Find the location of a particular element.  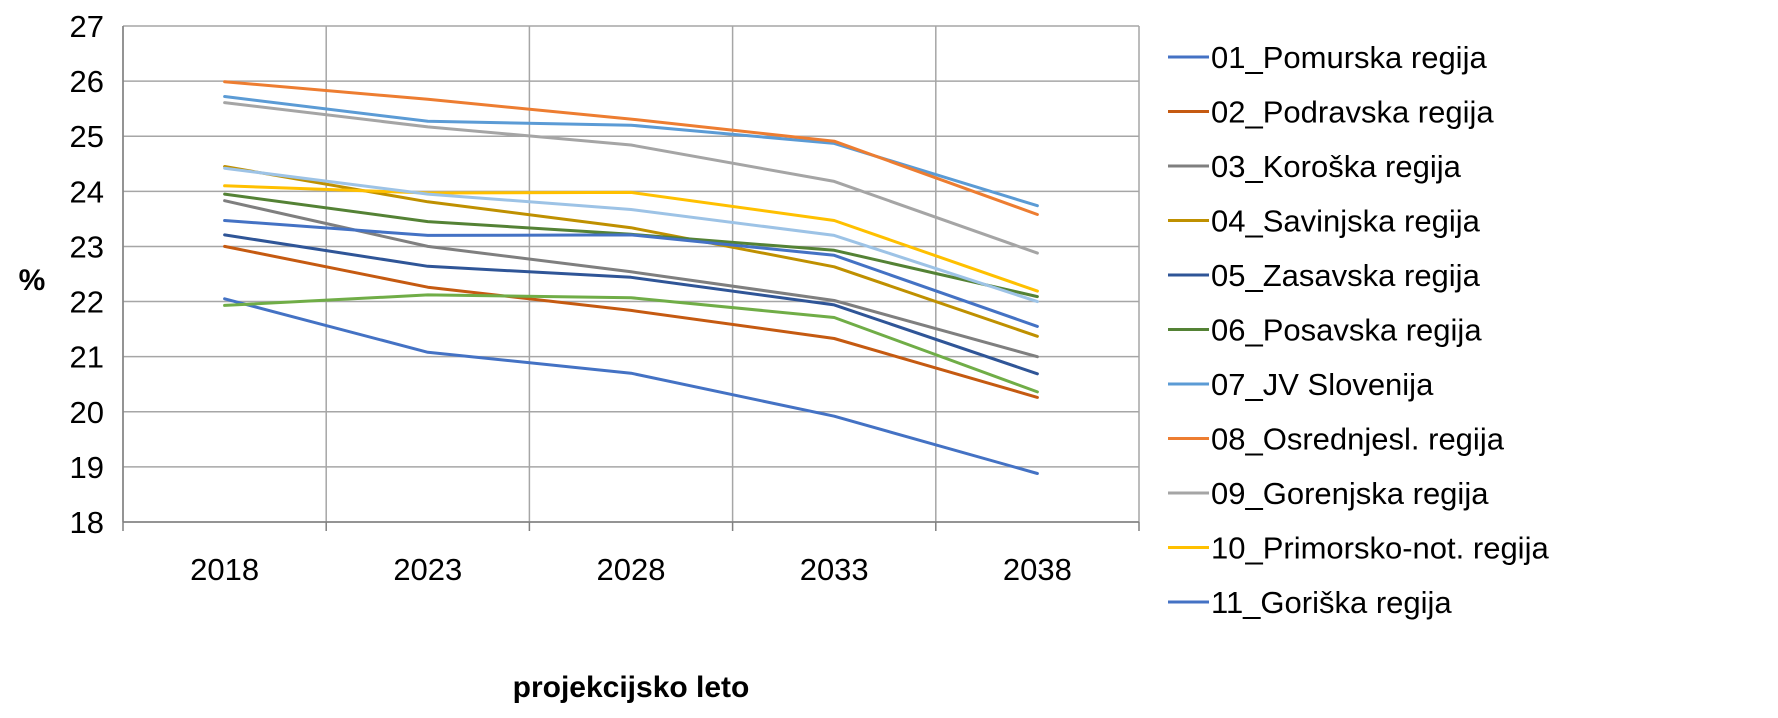

legend-item: 01_Pomurska regija is located at coordinates (1327, 57).